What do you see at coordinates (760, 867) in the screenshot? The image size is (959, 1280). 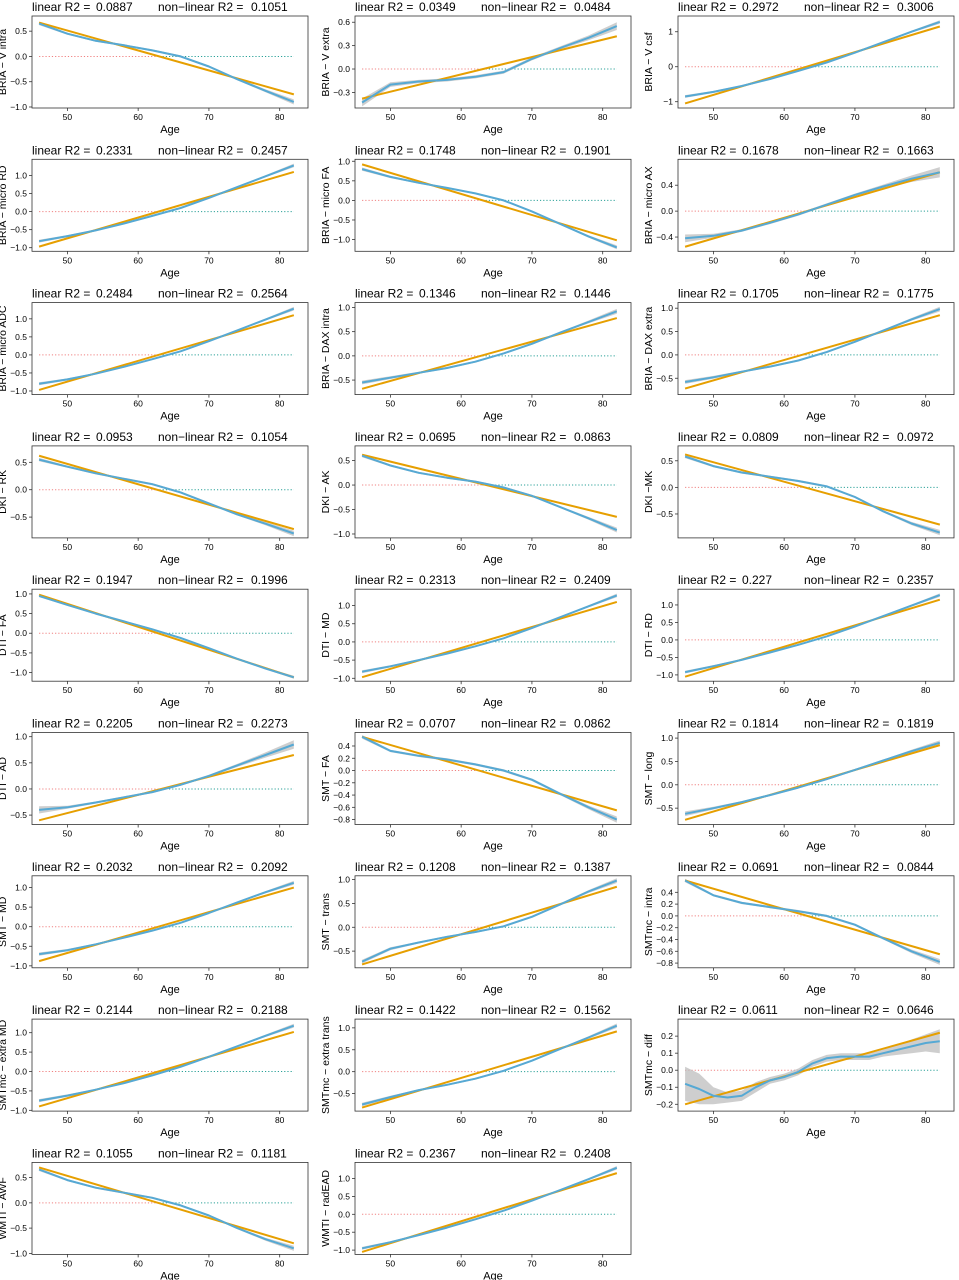 I see `linear-r2-value: 0.0691` at bounding box center [760, 867].